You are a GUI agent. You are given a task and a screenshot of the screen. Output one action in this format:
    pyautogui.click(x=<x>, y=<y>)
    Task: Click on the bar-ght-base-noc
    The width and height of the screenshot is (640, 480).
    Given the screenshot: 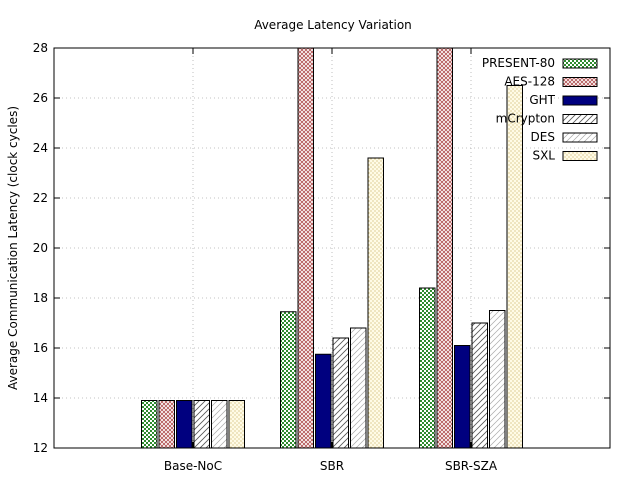 What is the action you would take?
    pyautogui.click(x=184, y=424)
    